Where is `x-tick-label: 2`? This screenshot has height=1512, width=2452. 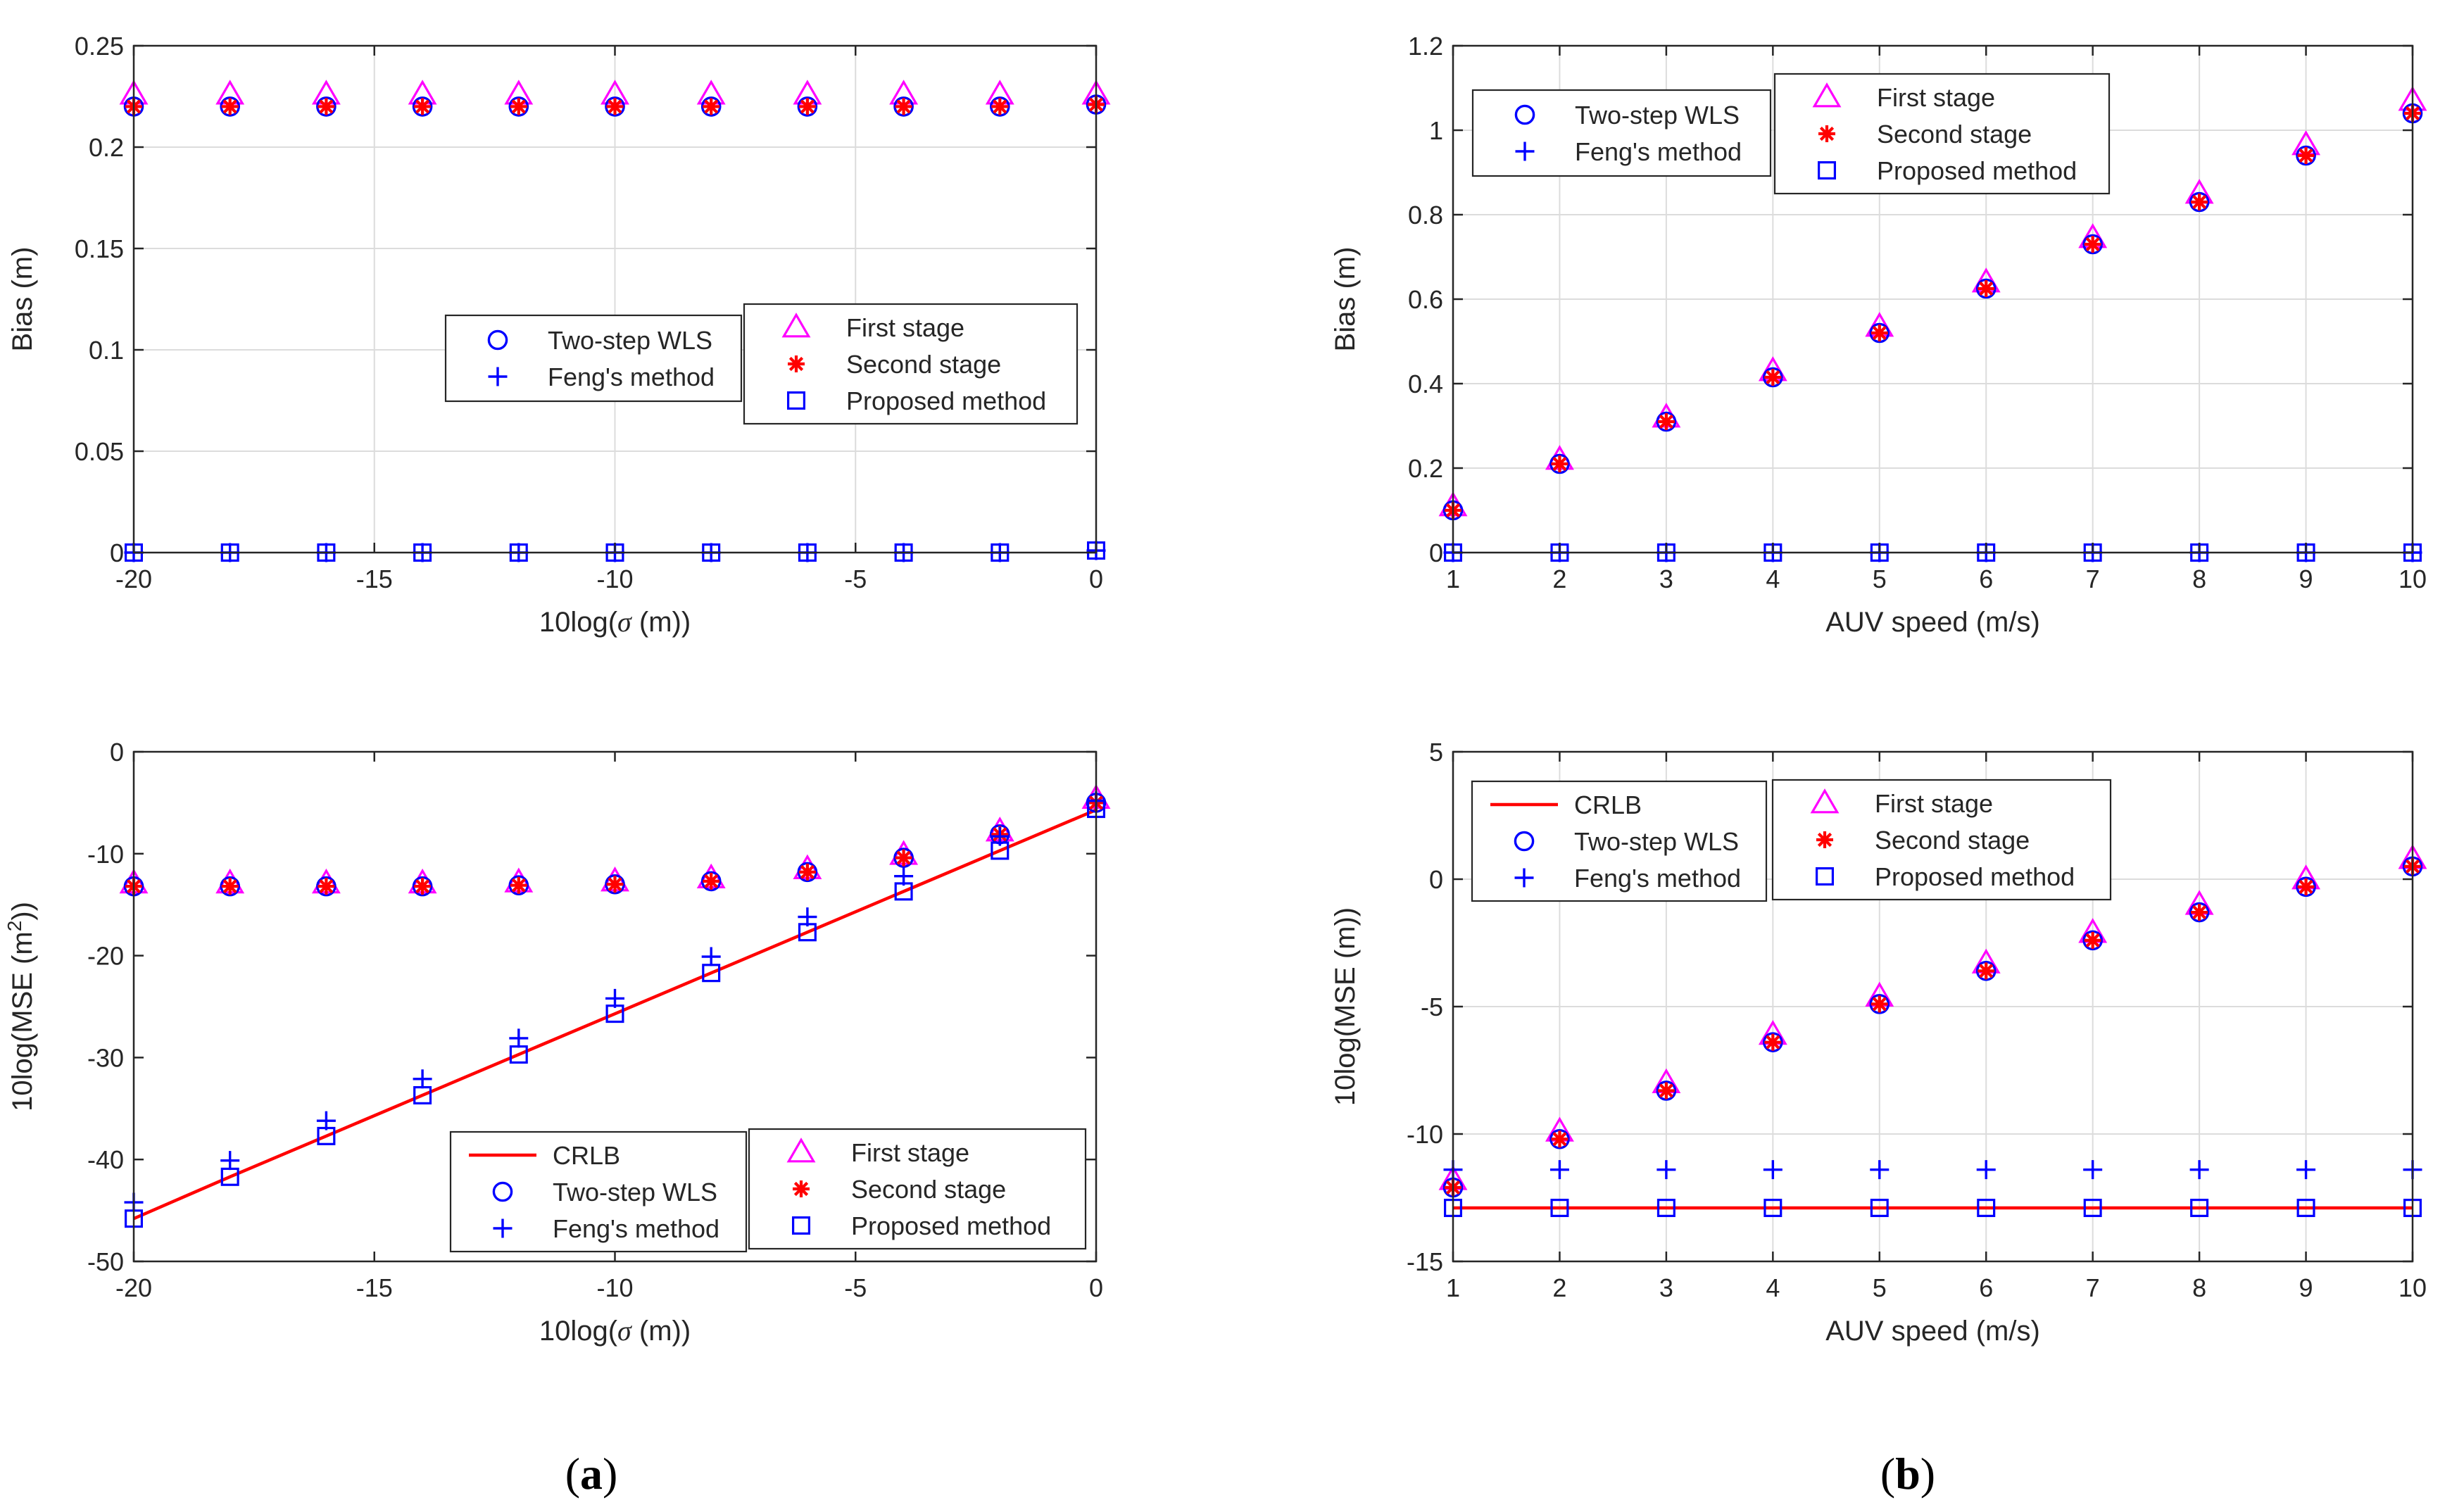 x-tick-label: 2 is located at coordinates (1559, 1288).